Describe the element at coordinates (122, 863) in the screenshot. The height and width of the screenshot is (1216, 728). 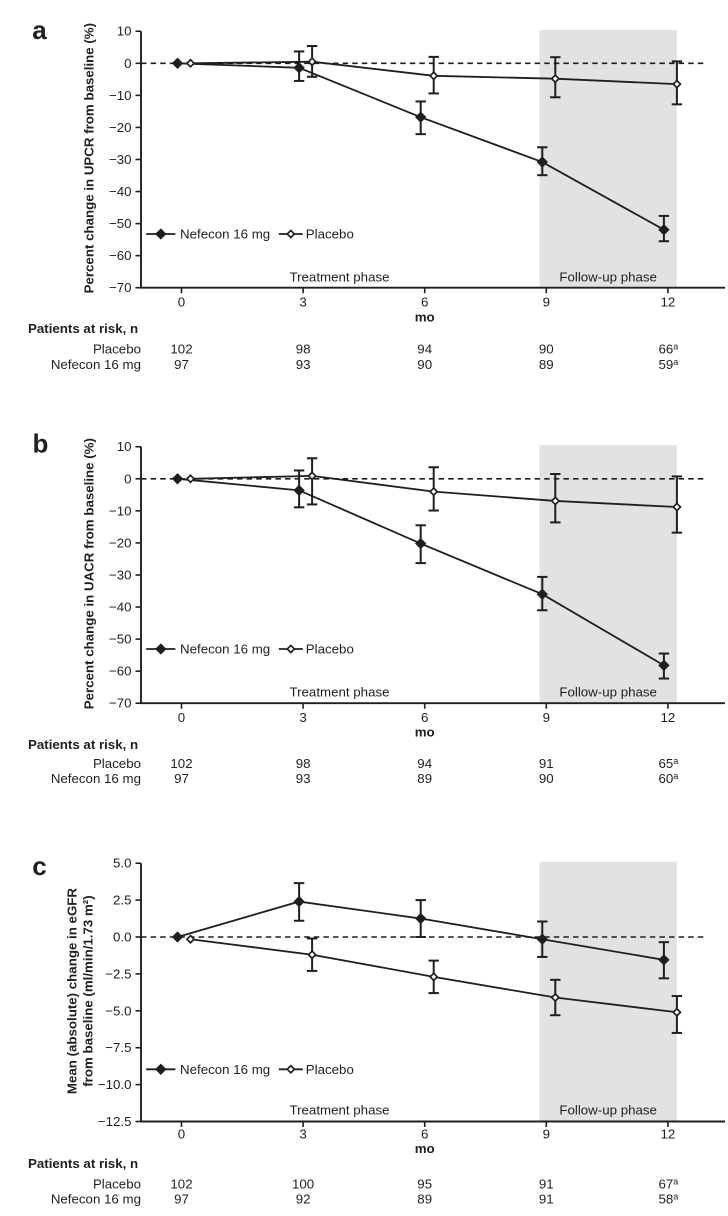
I see `svg-text: 5.0` at that location.